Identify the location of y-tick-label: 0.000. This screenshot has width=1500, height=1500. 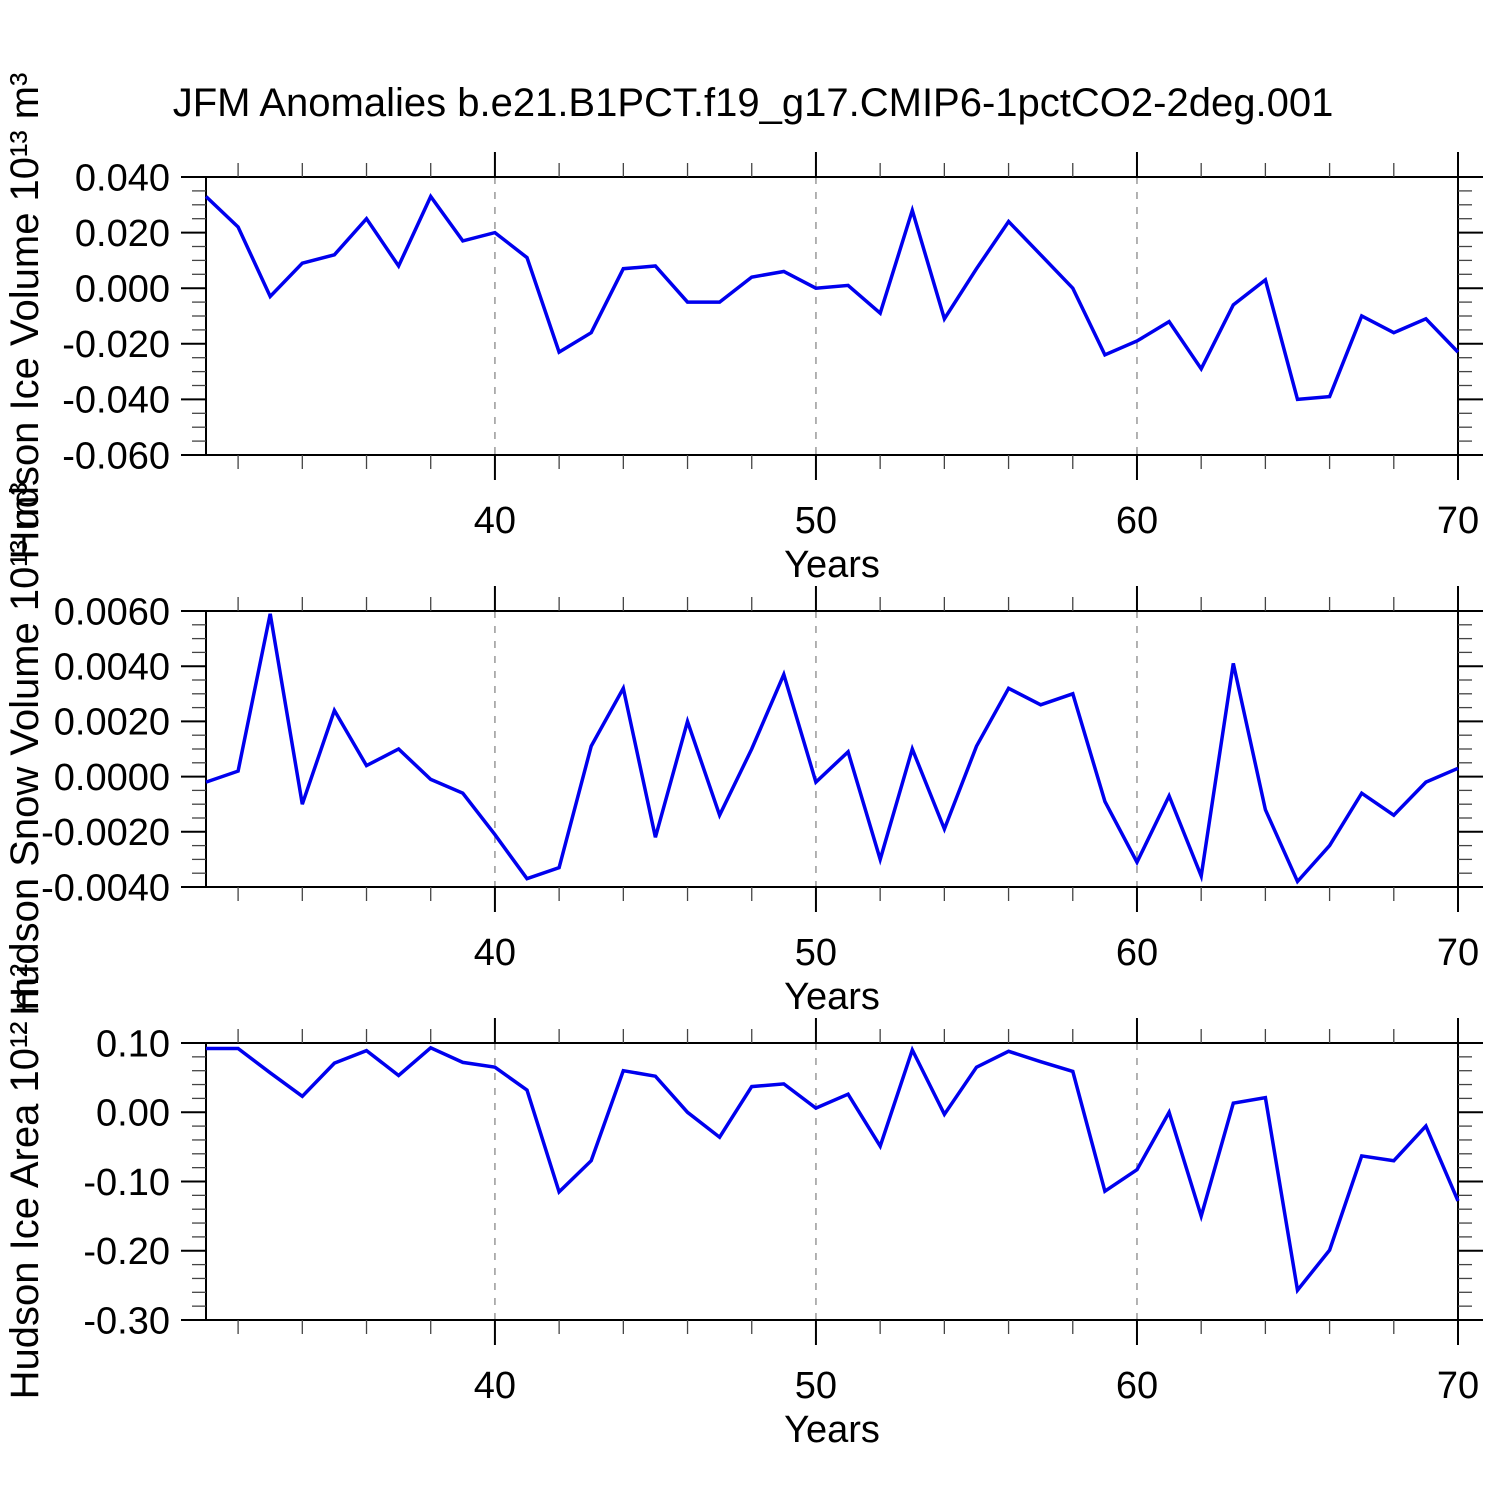
(122, 290).